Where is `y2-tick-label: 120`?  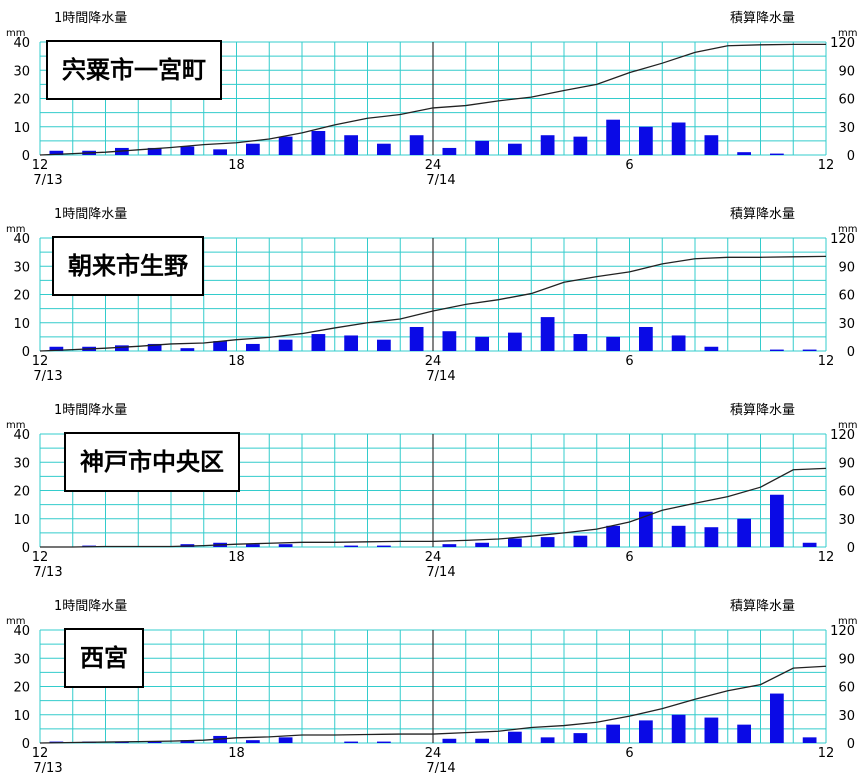
y2-tick-label: 120 is located at coordinates (842, 435).